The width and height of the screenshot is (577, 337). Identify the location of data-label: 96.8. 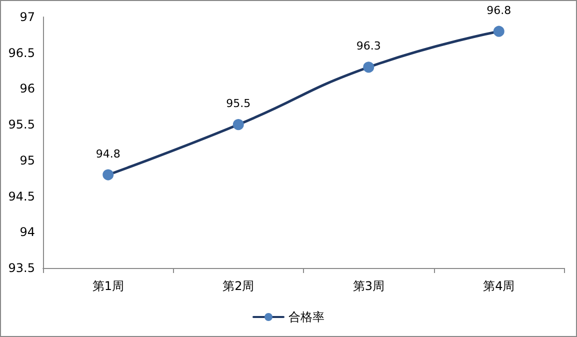
(499, 10).